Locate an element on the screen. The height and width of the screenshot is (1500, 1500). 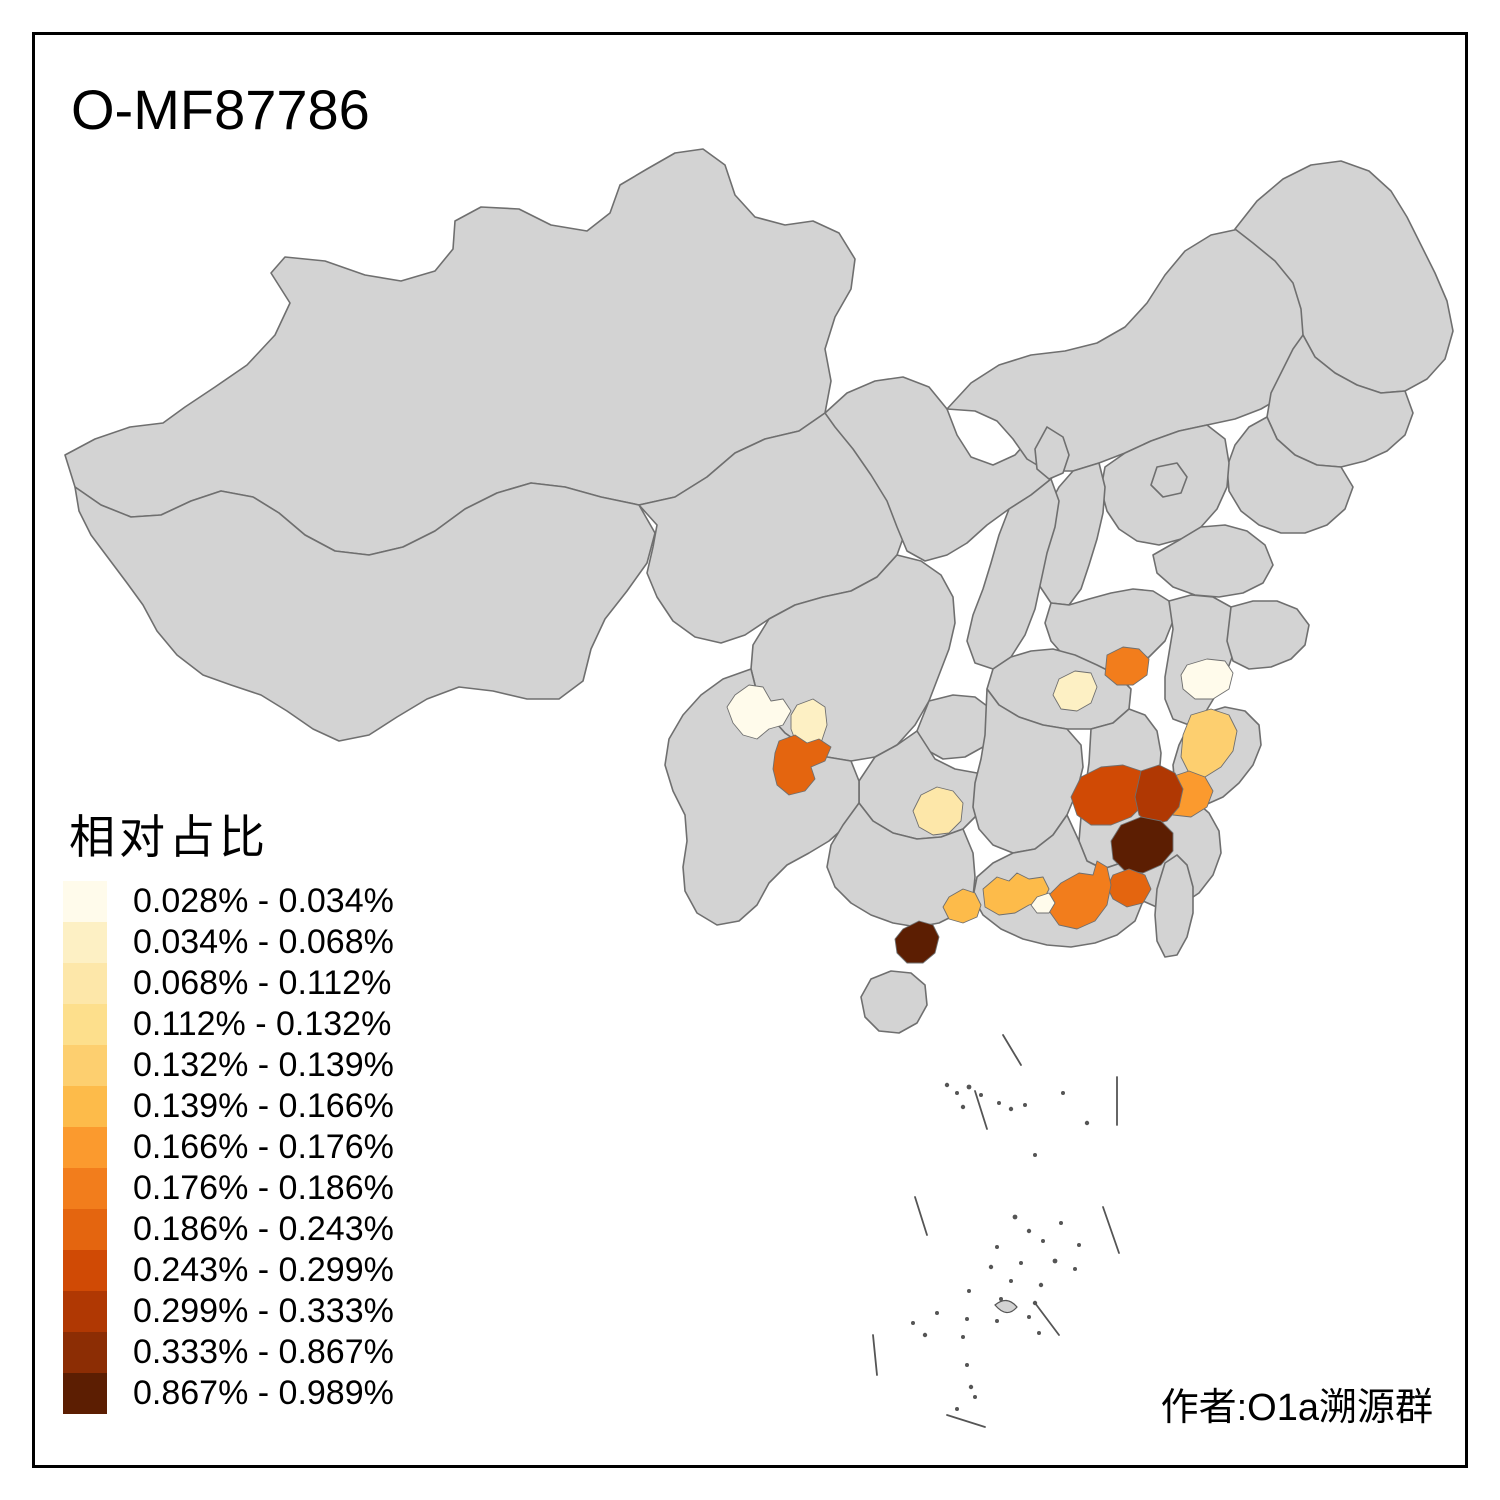
legend-row: 0.867% - 0.989% is located at coordinates (228, 1393).